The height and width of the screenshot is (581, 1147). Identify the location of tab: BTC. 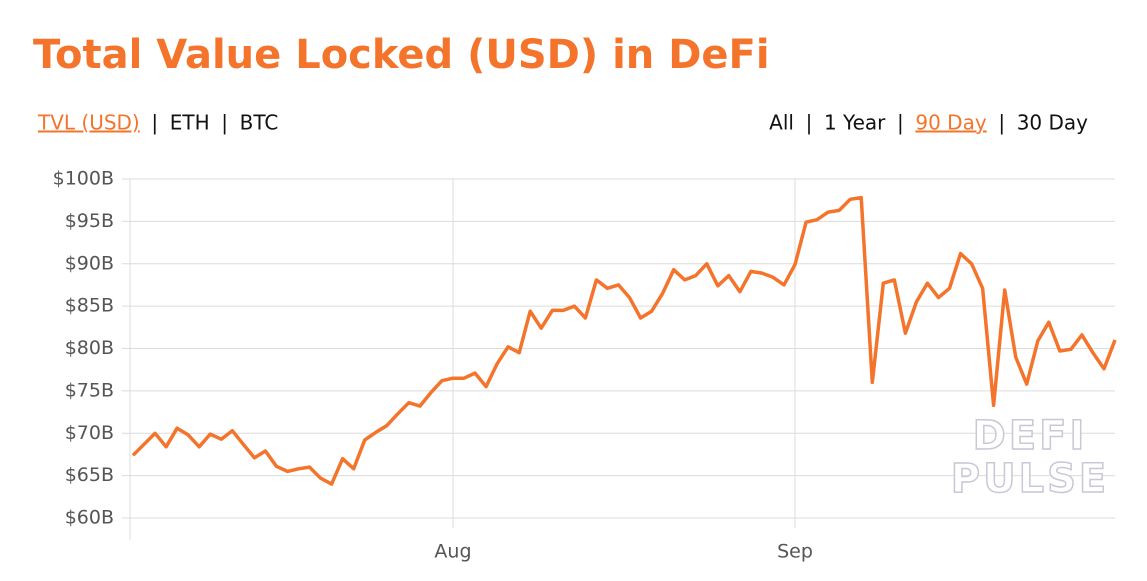
(259, 123).